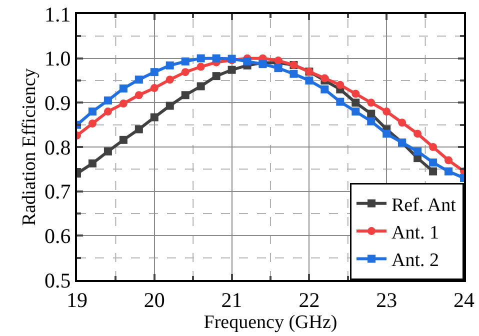 Image resolution: width=479 pixels, height=336 pixels. Describe the element at coordinates (387, 300) in the screenshot. I see `x-tick-label: 23` at that location.